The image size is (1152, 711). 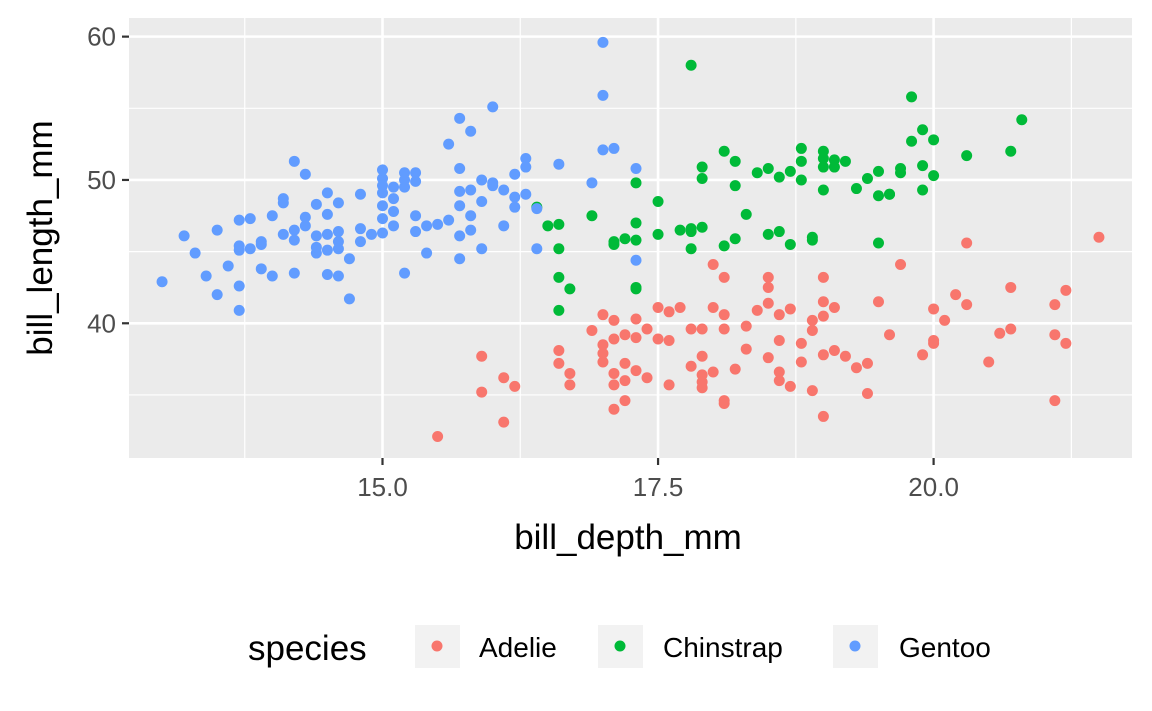 I want to click on x-axis-title: bill_depth_mm, so click(x=628, y=537).